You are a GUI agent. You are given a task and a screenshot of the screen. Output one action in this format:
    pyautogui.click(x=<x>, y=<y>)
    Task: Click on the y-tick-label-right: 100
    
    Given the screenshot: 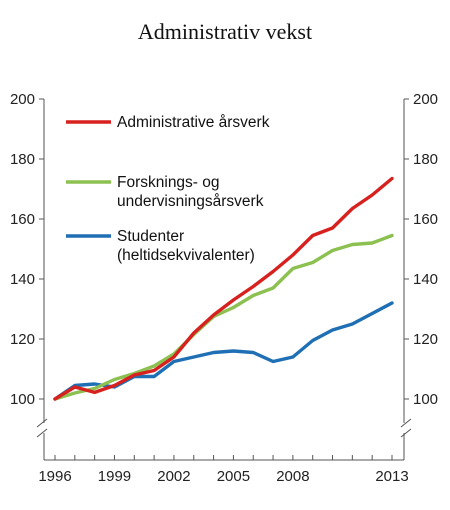 What is the action you would take?
    pyautogui.click(x=425, y=399)
    